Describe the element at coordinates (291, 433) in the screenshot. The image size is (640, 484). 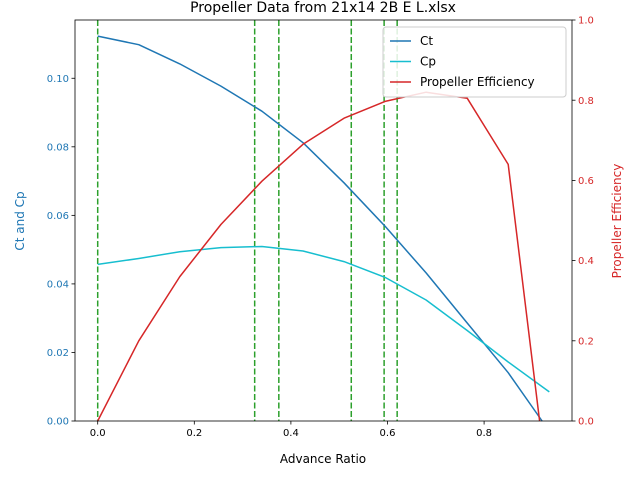
I see `x-tick-label: 0.4` at that location.